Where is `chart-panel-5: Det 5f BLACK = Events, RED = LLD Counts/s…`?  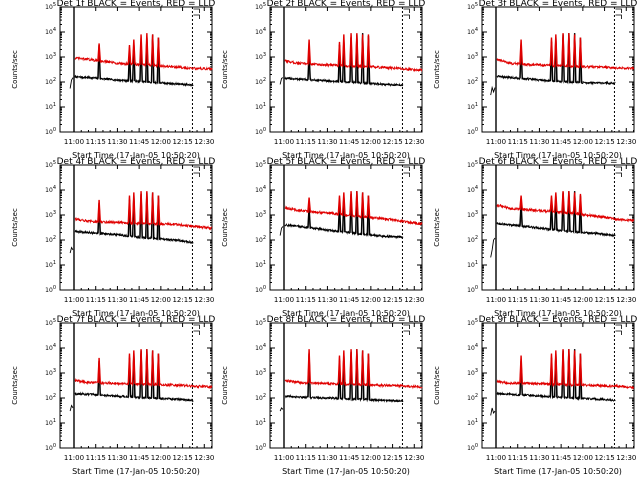 chart-panel-5: Det 5f BLACK = Events, RED = LLD Counts/s… is located at coordinates (323, 237).